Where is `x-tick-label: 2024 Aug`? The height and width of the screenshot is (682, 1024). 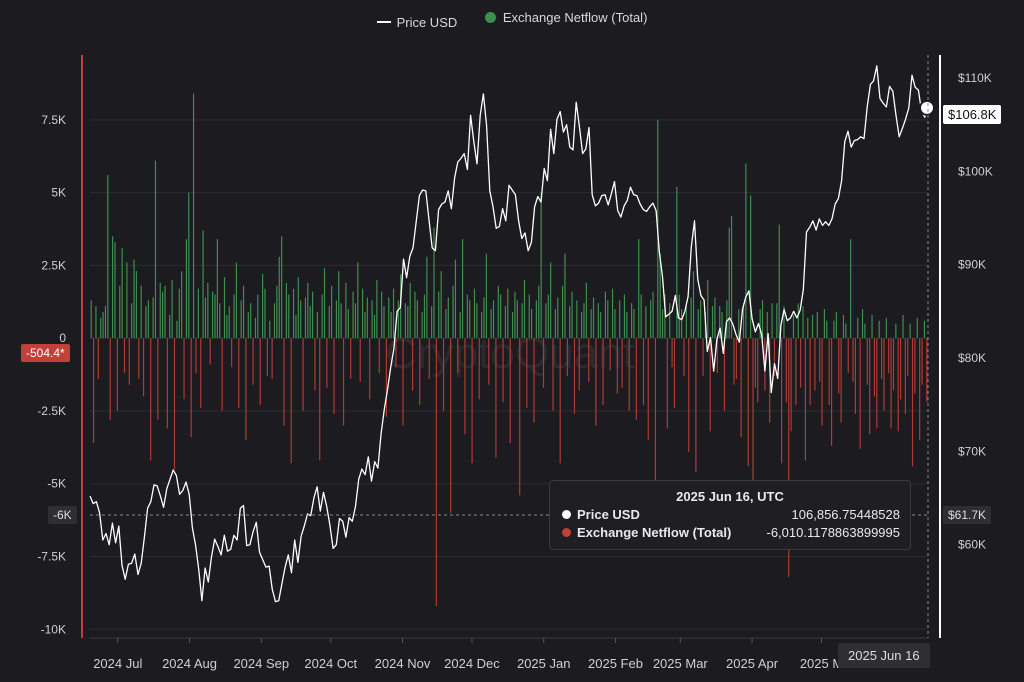 x-tick-label: 2024 Aug is located at coordinates (189, 663).